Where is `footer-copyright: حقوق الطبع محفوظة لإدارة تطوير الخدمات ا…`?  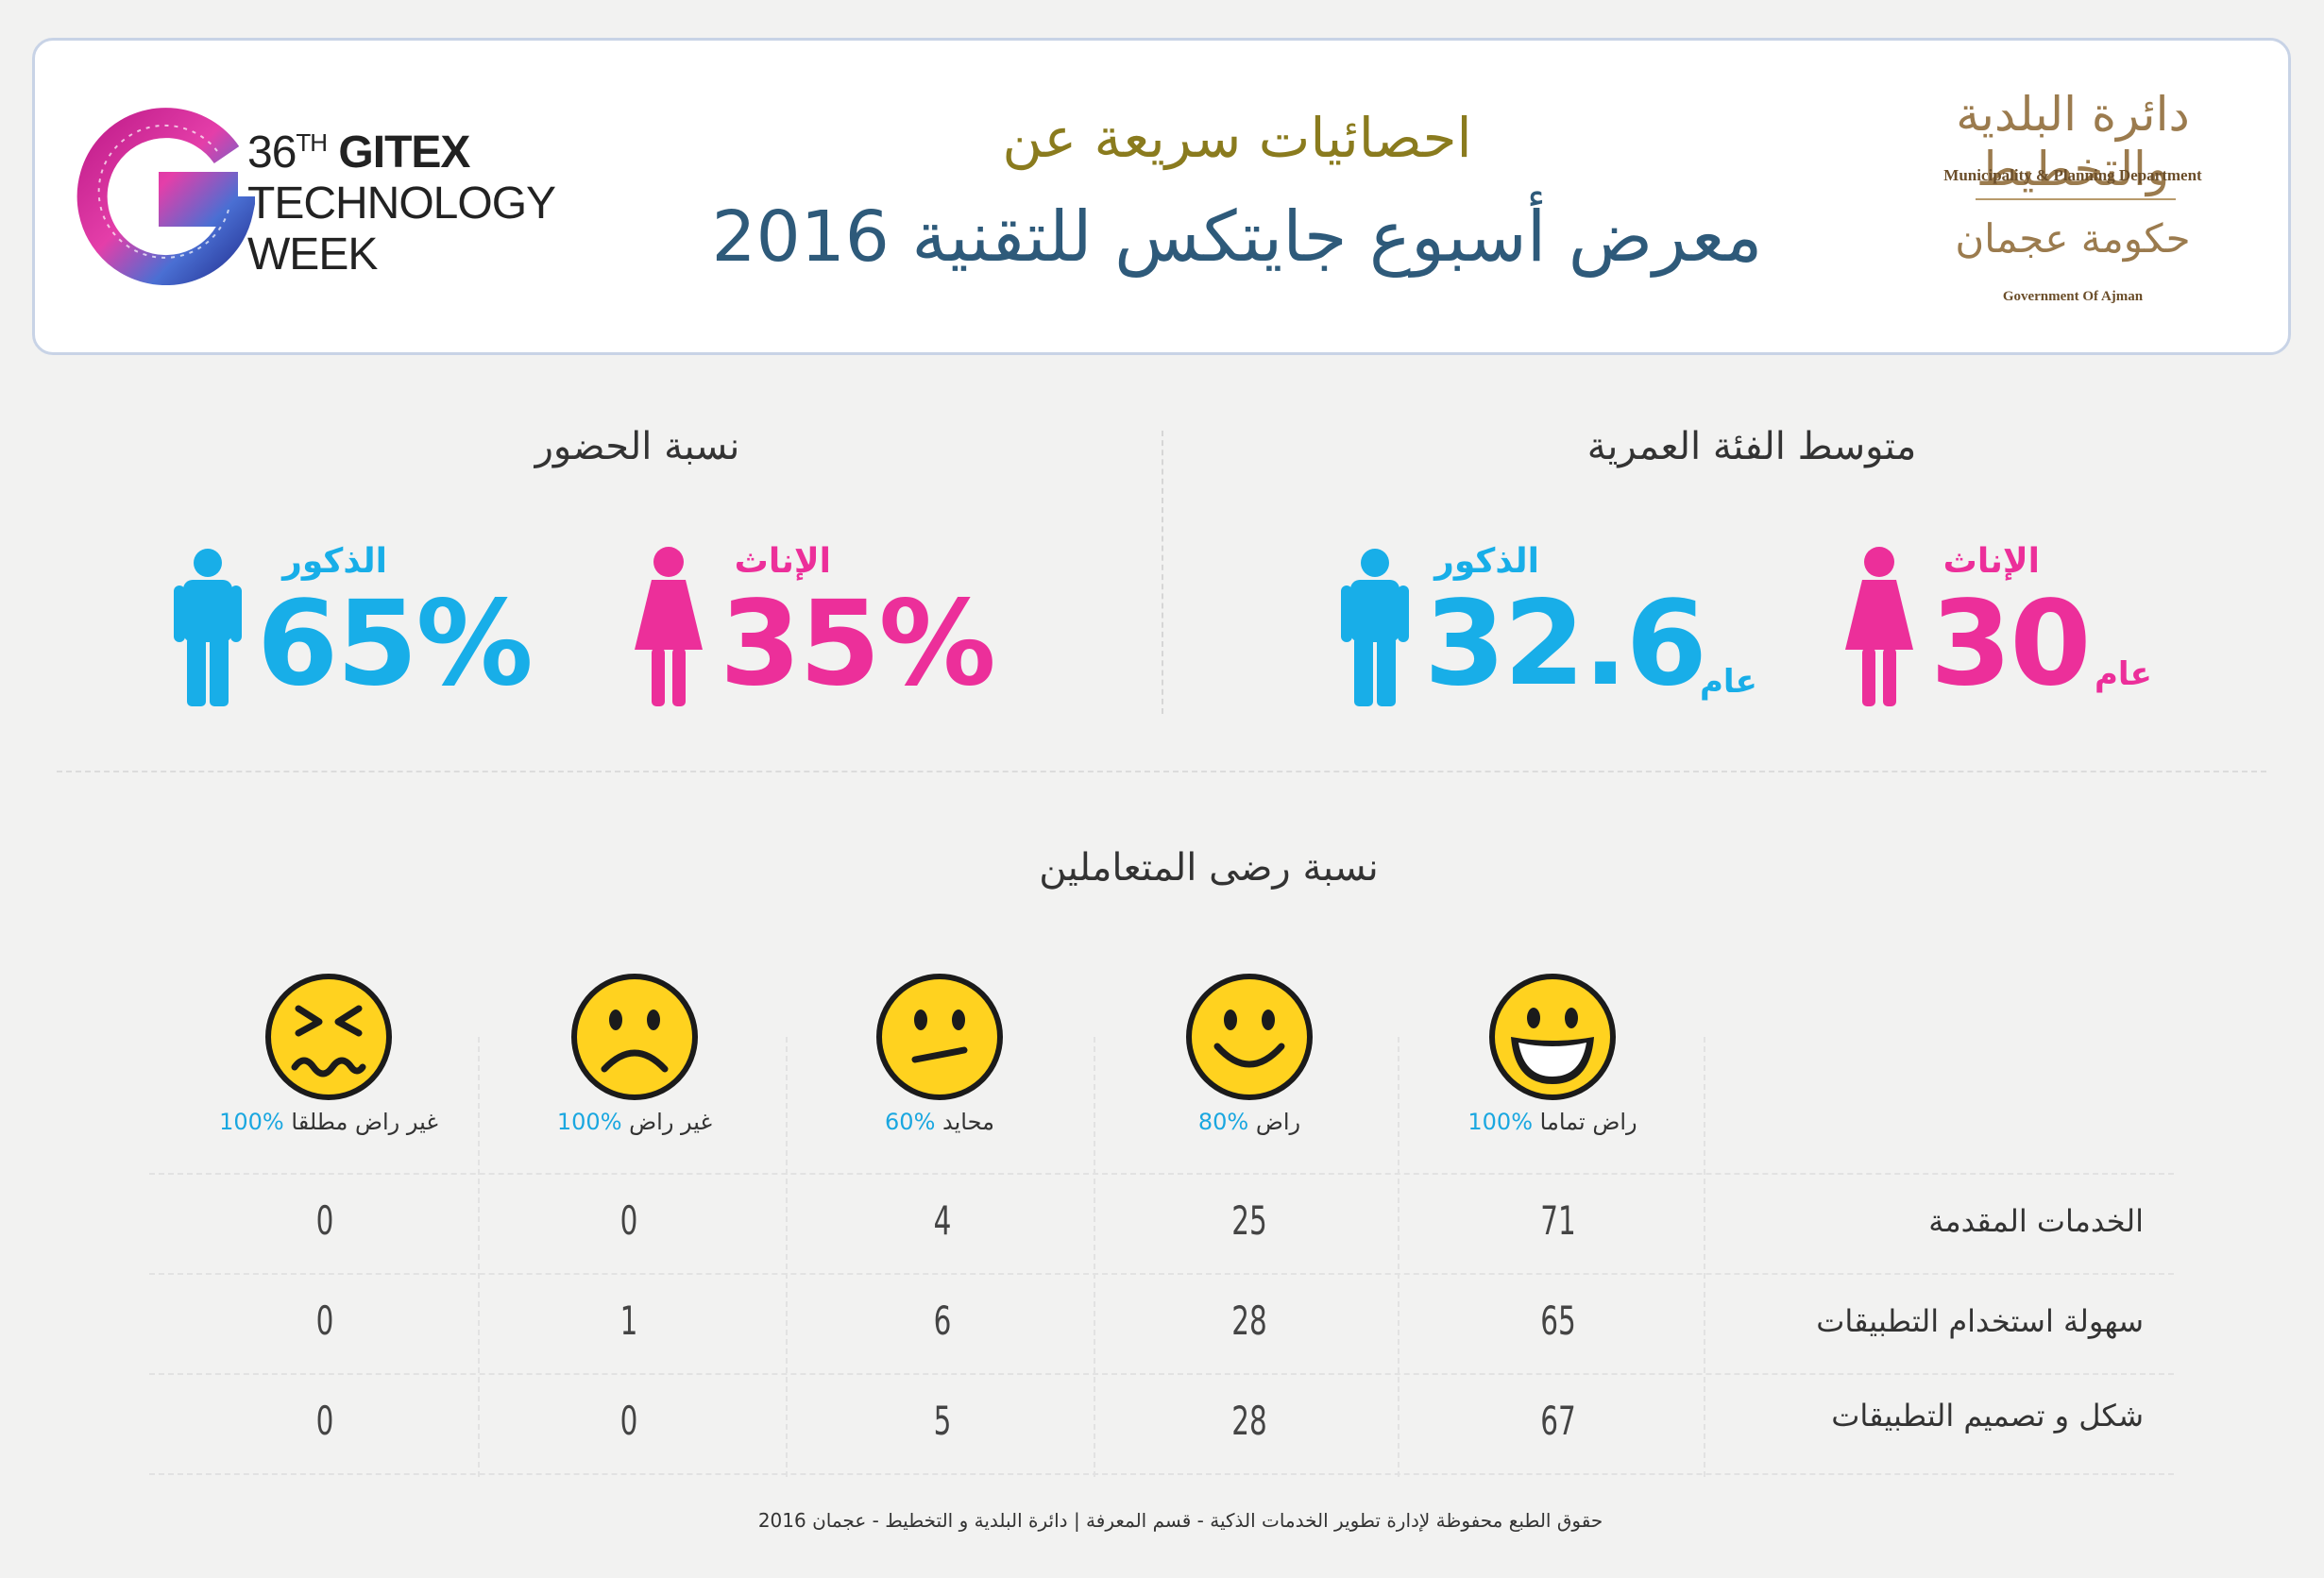
footer-copyright: حقوق الطبع محفوظة لإدارة تطوير الخدمات ا… is located at coordinates (1180, 1520).